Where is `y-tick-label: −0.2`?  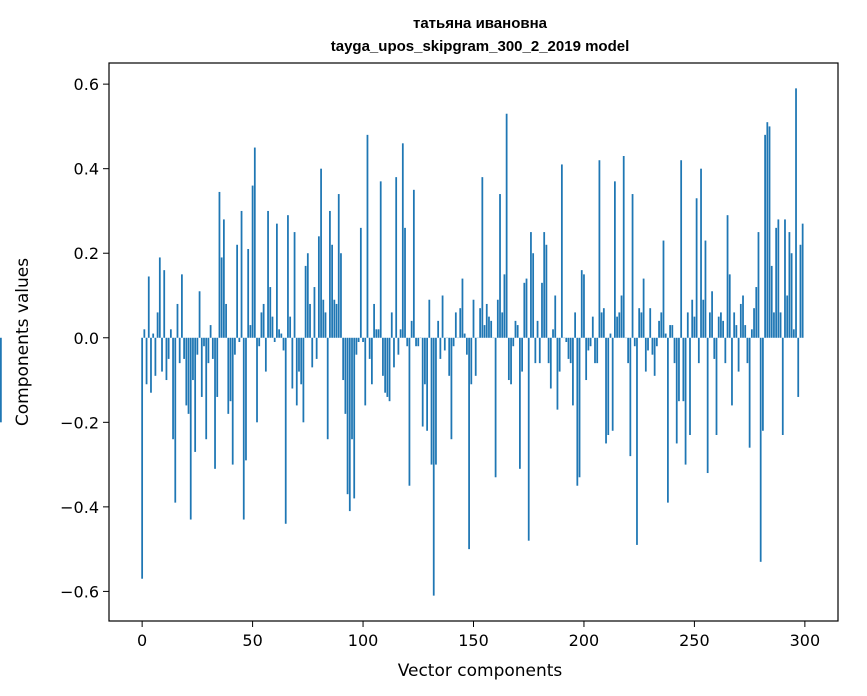 y-tick-label: −0.2 is located at coordinates (79, 422).